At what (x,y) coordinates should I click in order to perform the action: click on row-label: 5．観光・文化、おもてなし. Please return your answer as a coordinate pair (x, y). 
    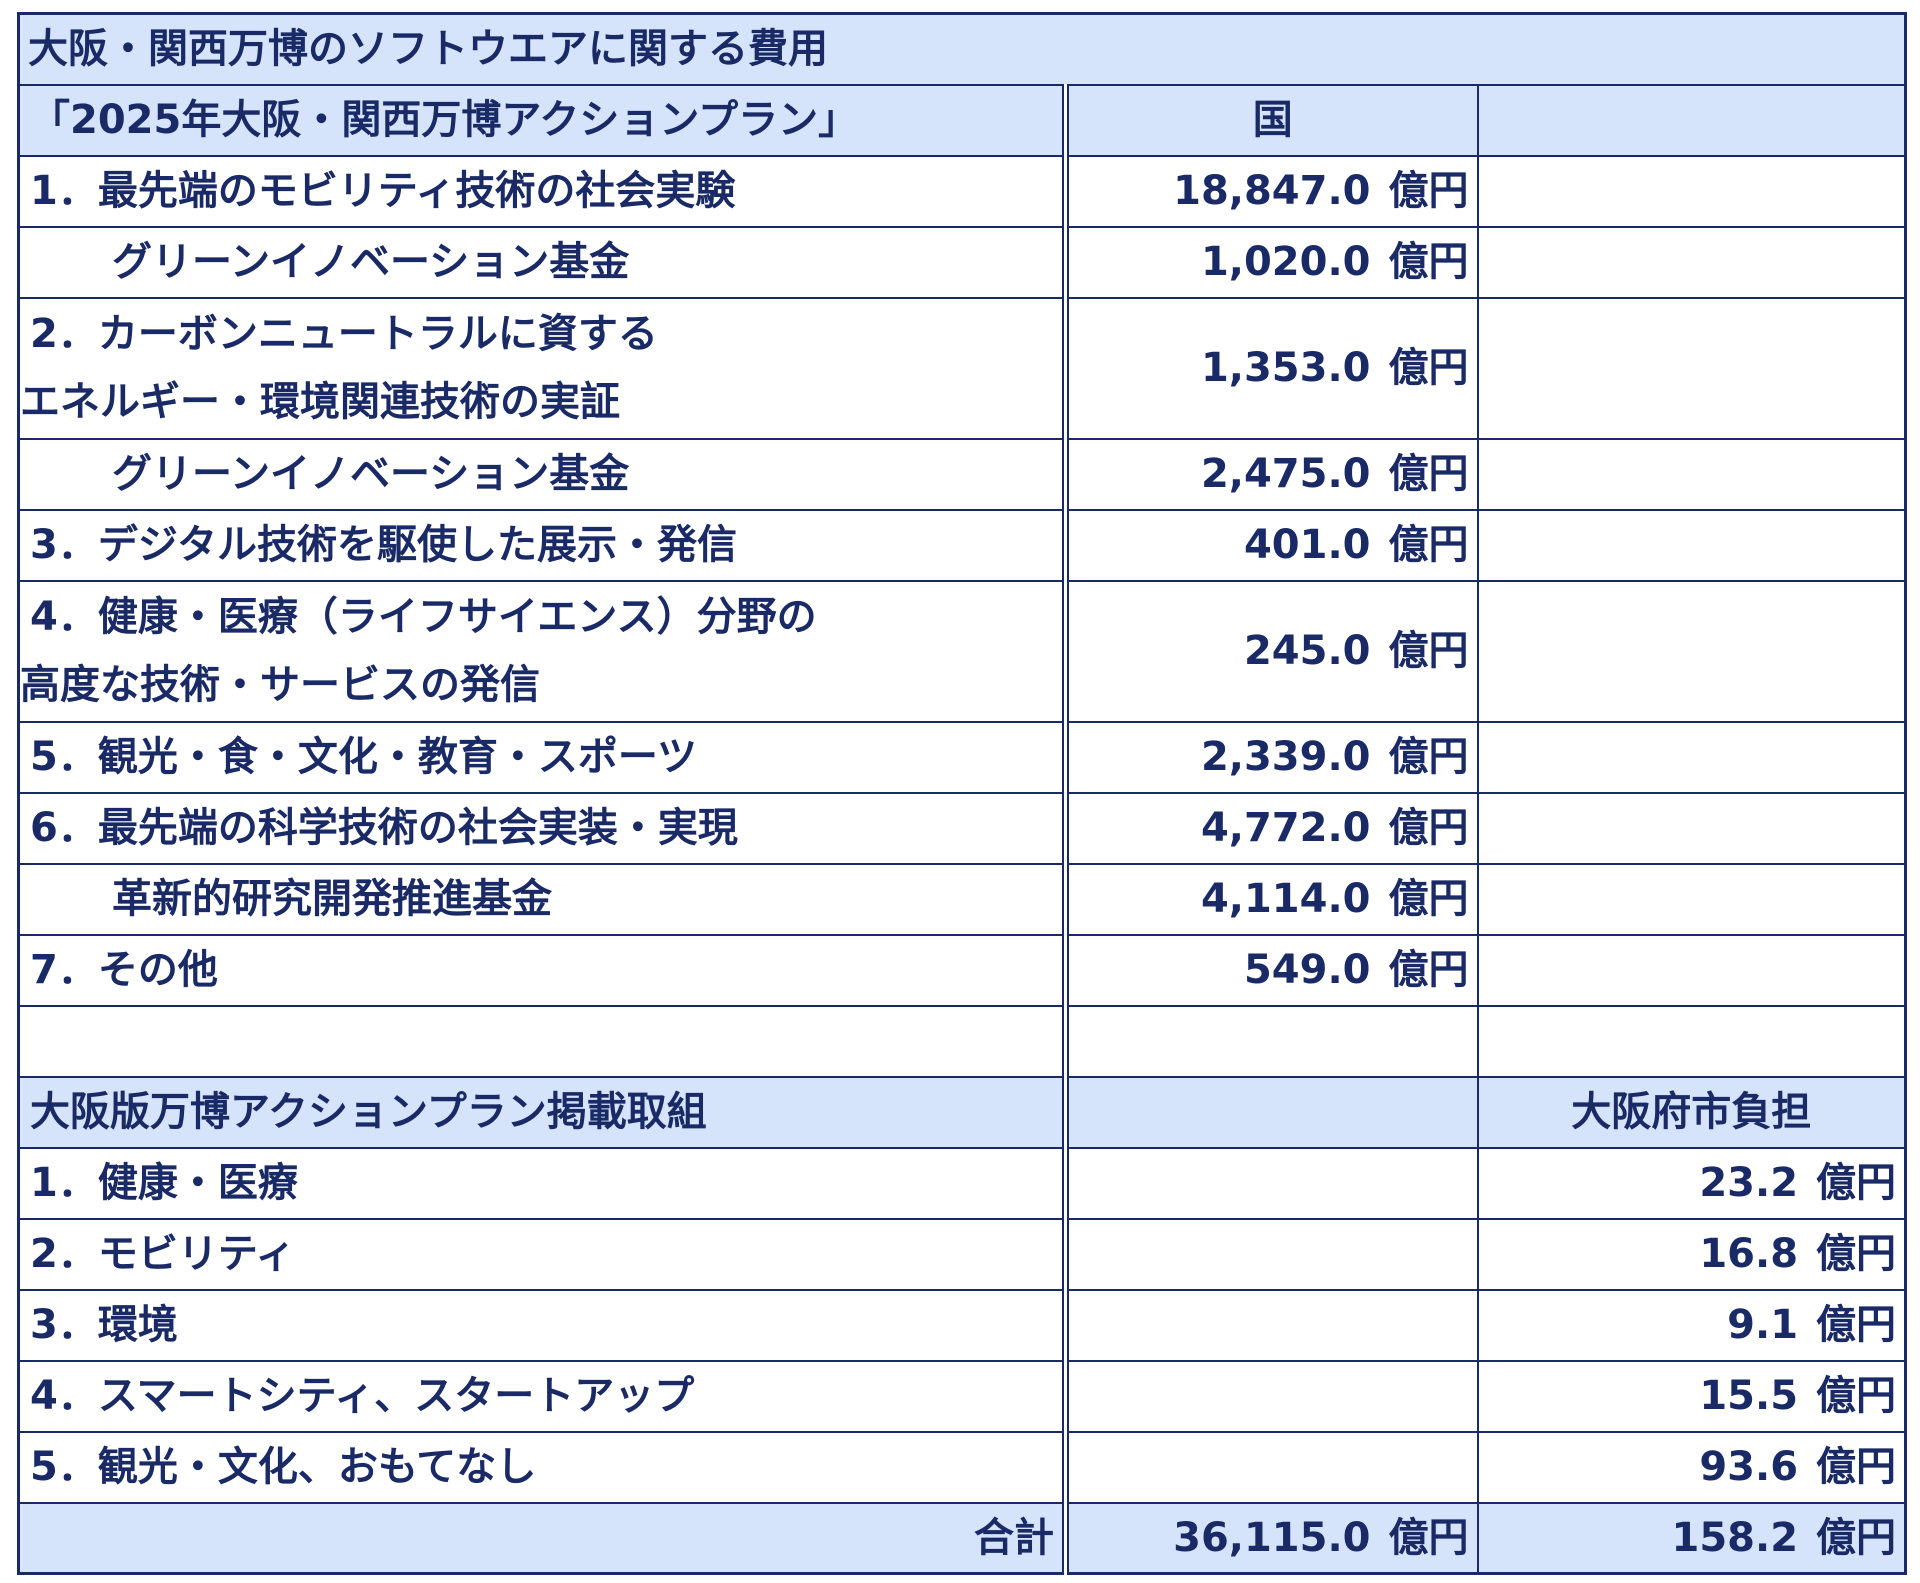
    Looking at the image, I should click on (543, 1467).